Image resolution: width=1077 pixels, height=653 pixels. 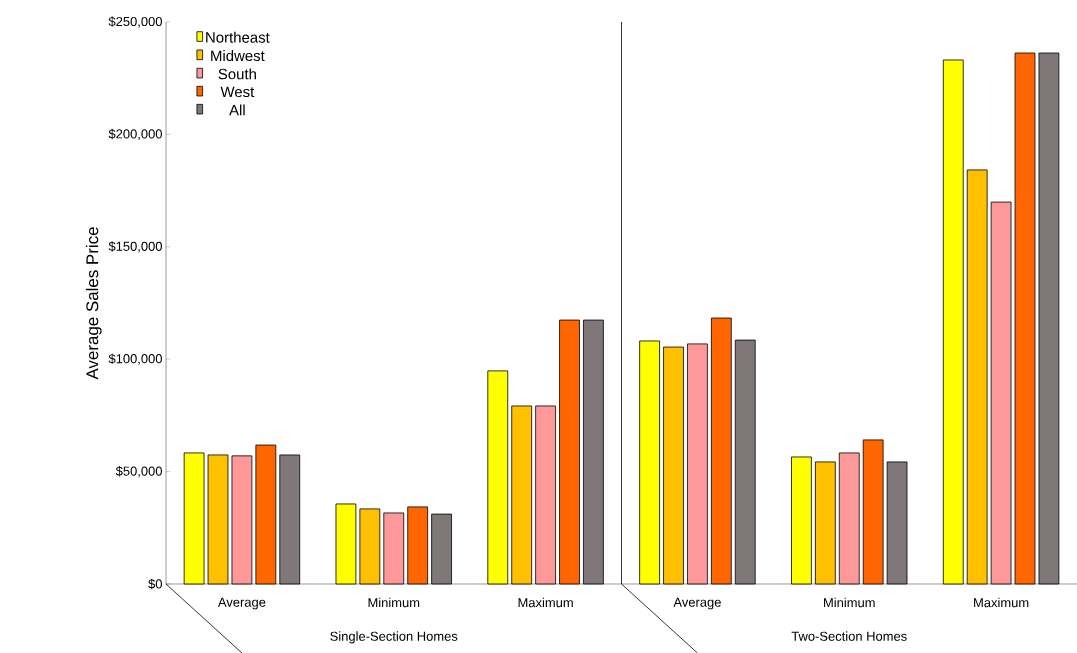 What do you see at coordinates (849, 636) in the screenshot?
I see `text: Two-Section Homes` at bounding box center [849, 636].